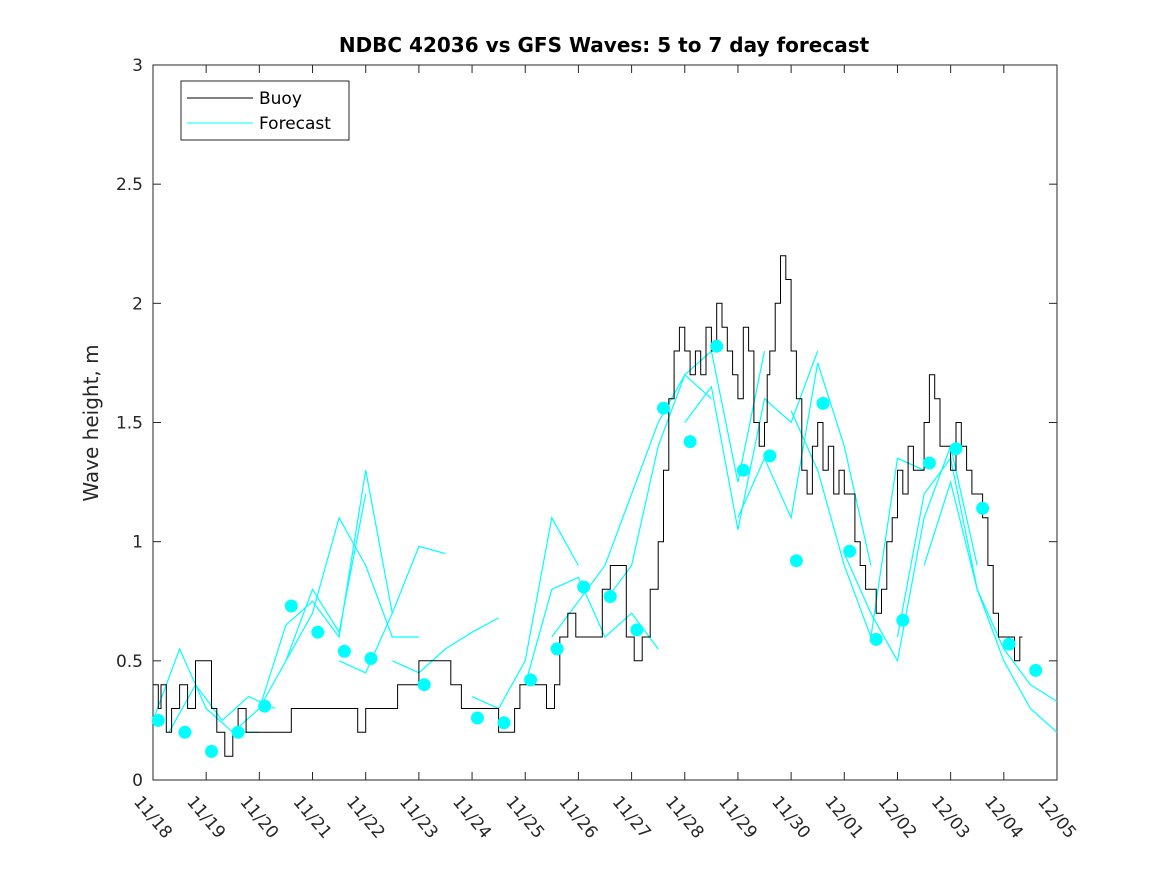  I want to click on y-tick-label: 1.5, so click(129, 424).